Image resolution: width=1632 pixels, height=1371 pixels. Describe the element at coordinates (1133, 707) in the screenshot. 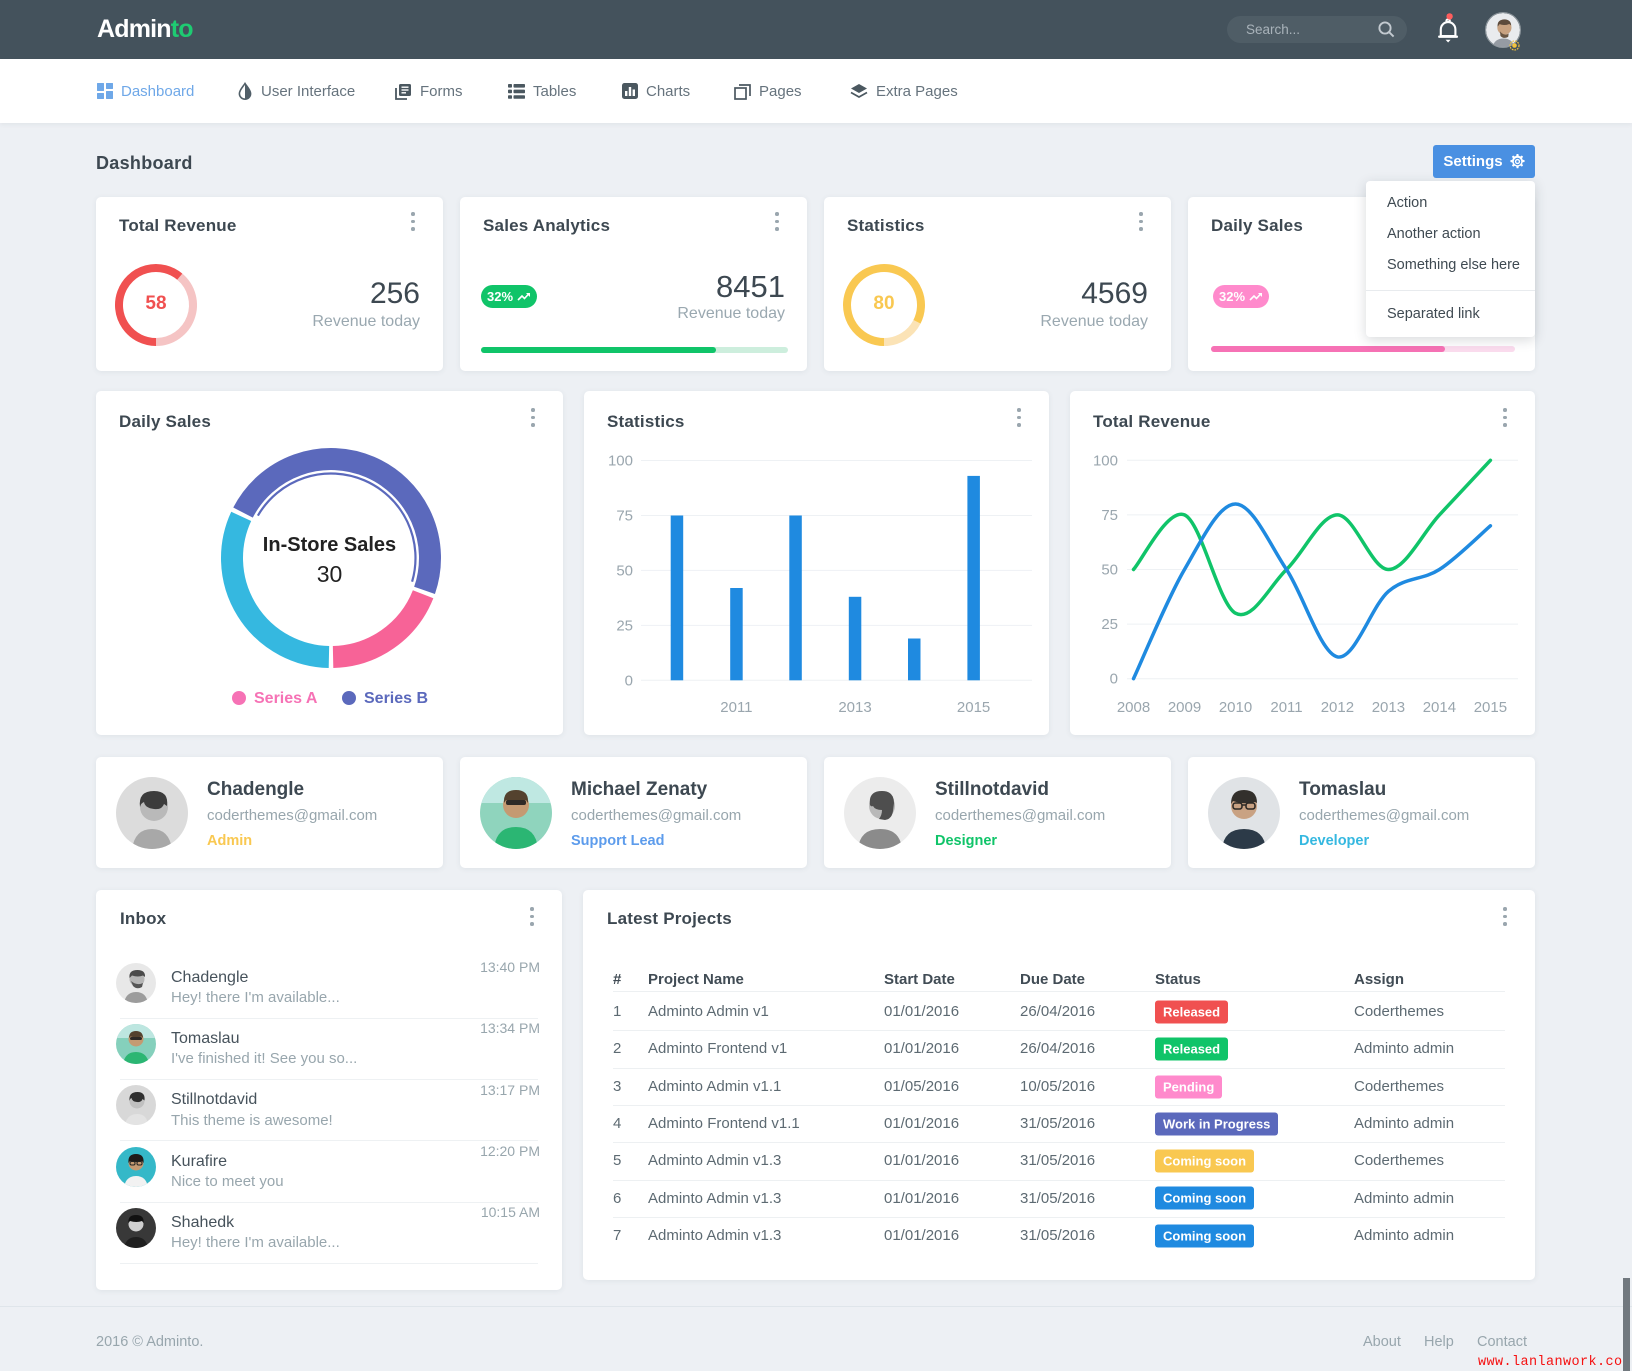

I see `svg-text: 2008` at that location.